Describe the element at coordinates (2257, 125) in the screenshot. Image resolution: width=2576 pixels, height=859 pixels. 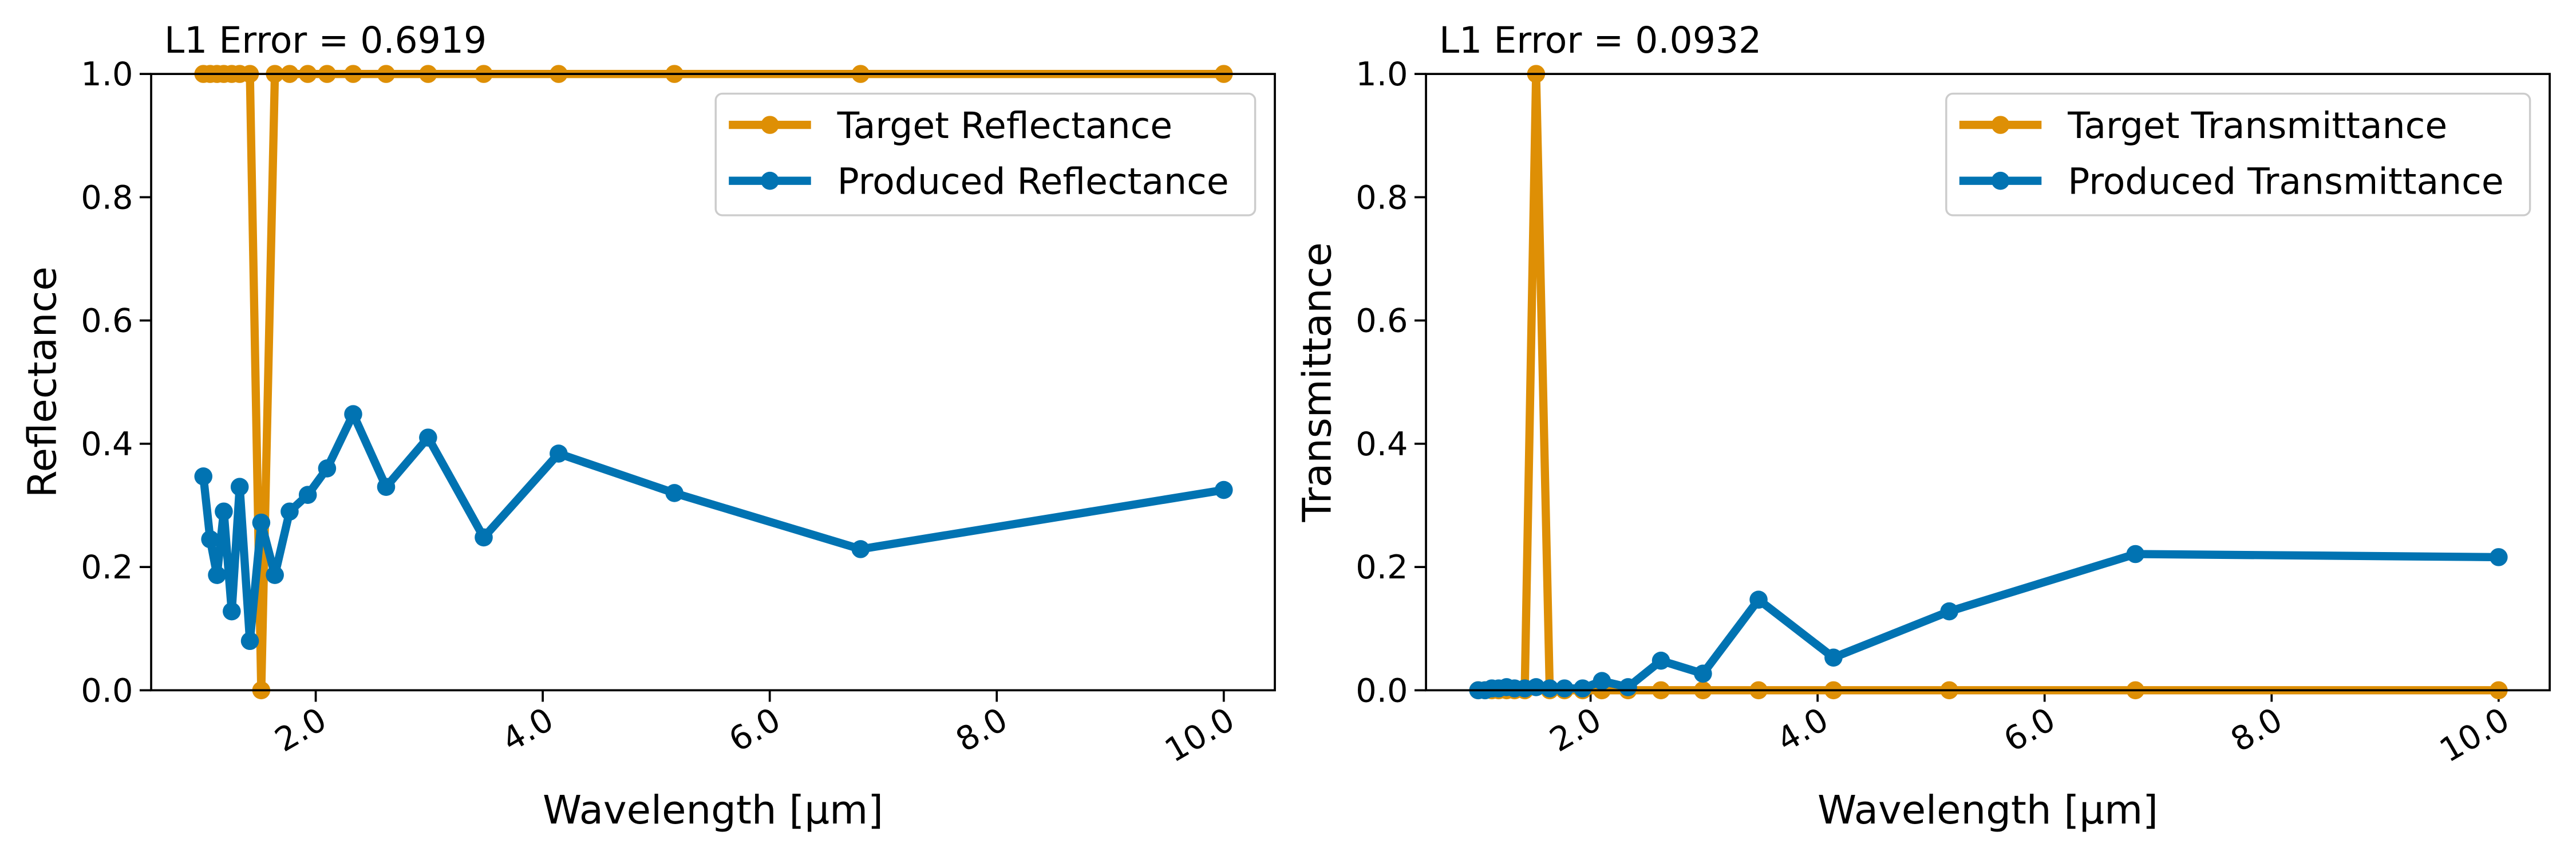
I see `legend-label: Target Transmittance` at that location.